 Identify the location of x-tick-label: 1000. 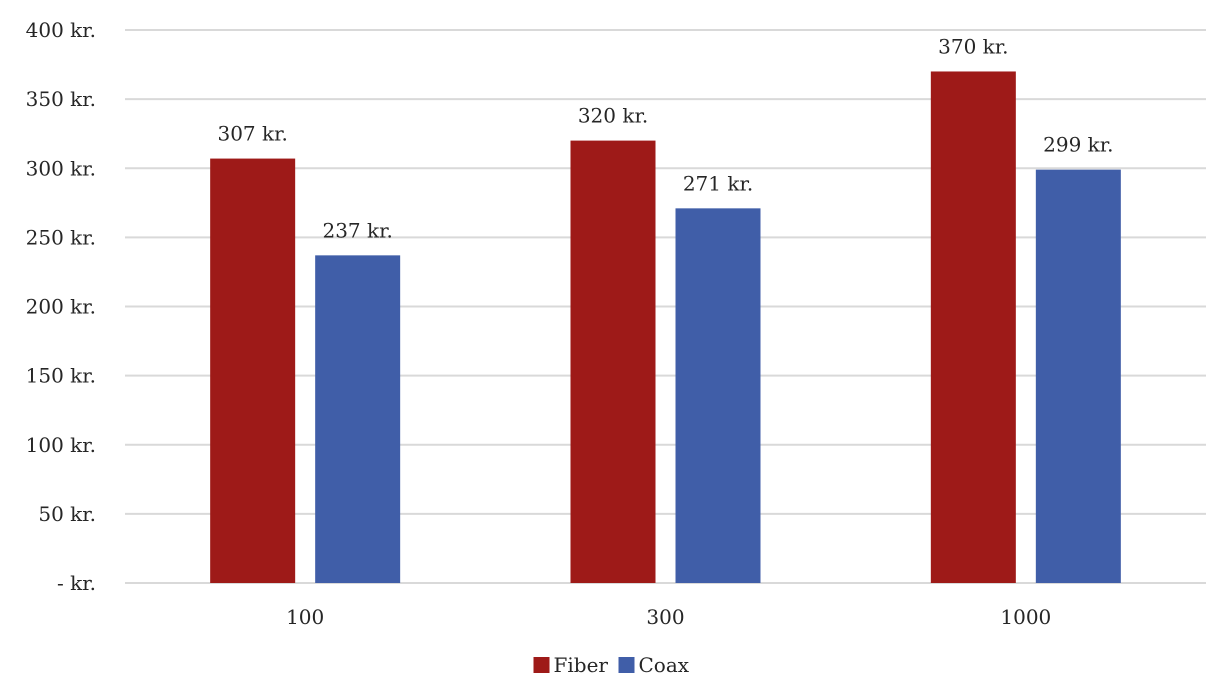
(1025, 617).